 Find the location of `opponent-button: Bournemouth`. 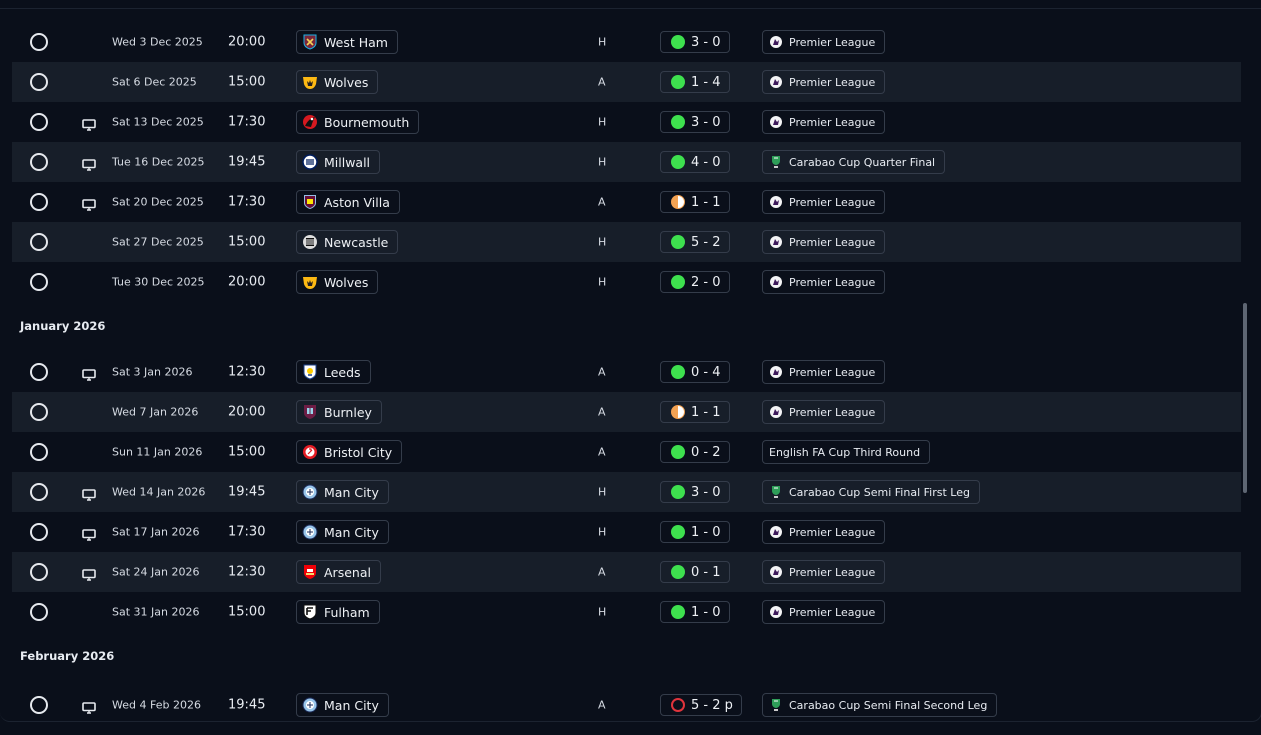

opponent-button: Bournemouth is located at coordinates (358, 122).